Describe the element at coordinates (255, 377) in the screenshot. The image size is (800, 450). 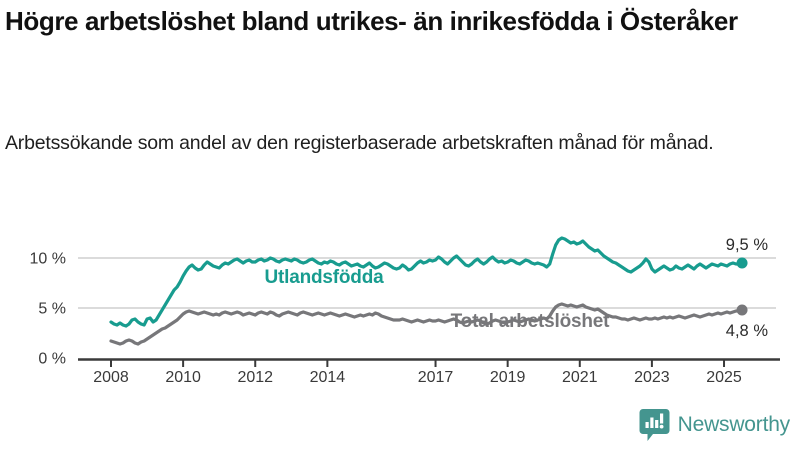
I see `x-axis-label: 2012` at that location.